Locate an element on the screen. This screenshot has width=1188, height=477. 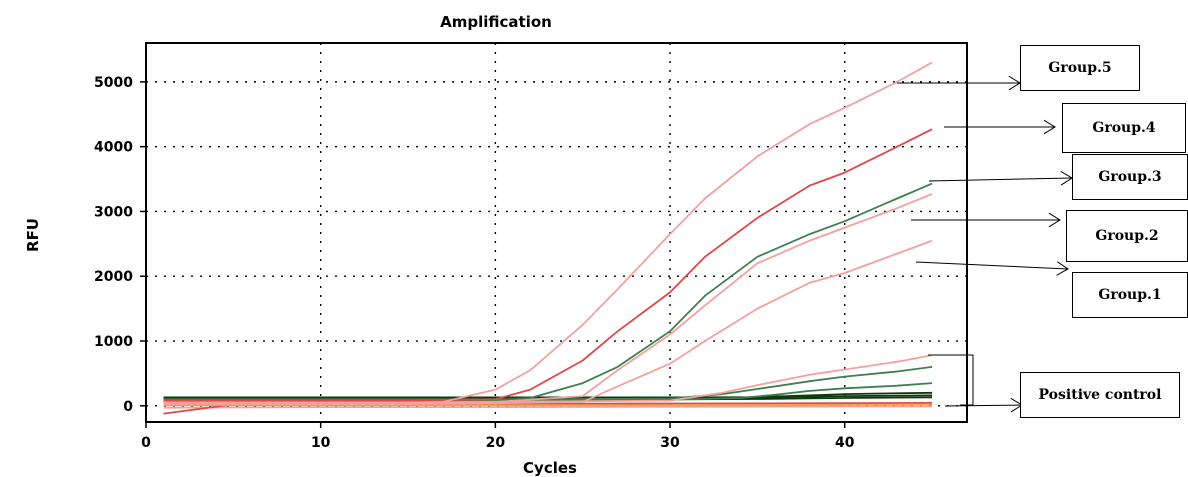
x-tick-label-1: 10 is located at coordinates (321, 443).